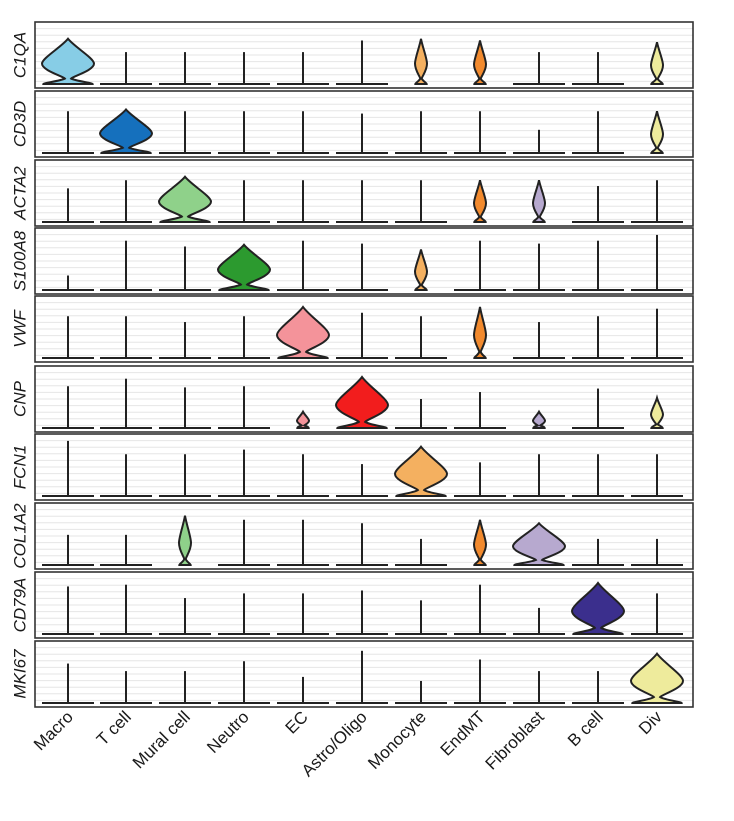  I want to click on violin-col1a2-b-cell, so click(598, 552).